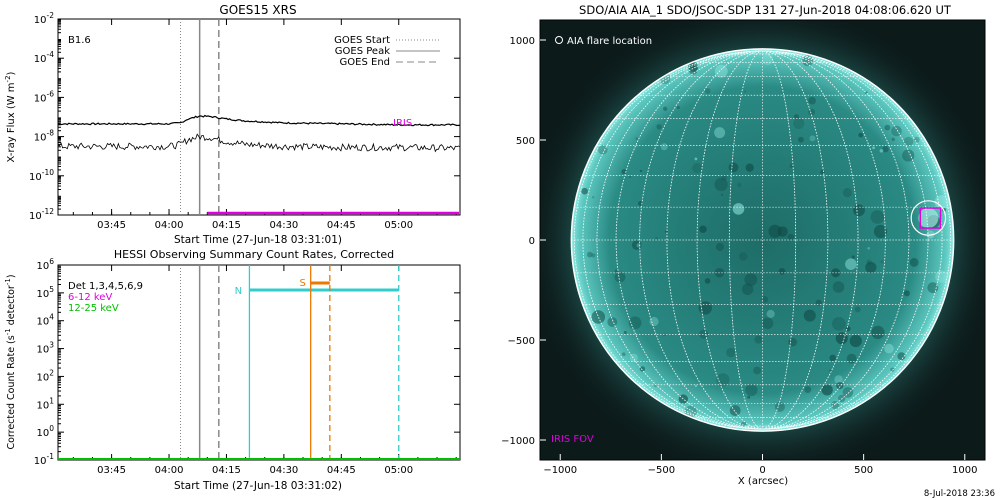 The width and height of the screenshot is (1000, 500). Describe the element at coordinates (45, 264) in the screenshot. I see `hessi-y-tick-label: 10⁶` at that location.